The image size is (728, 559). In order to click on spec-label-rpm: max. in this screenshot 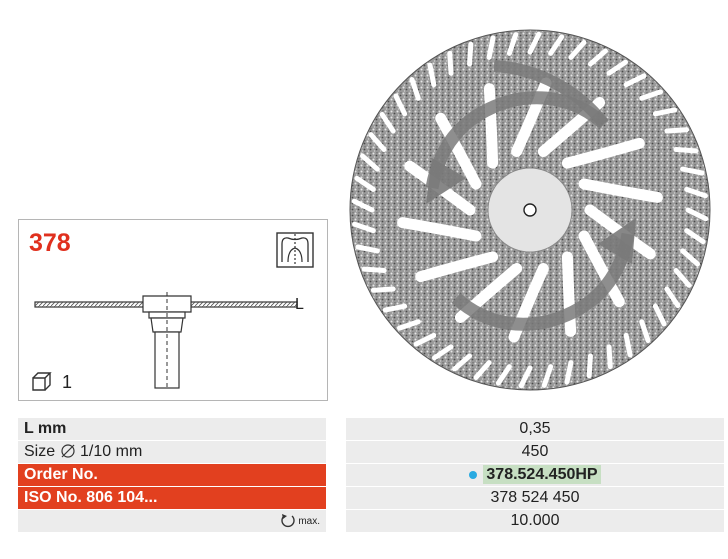, I will do `click(172, 521)`.